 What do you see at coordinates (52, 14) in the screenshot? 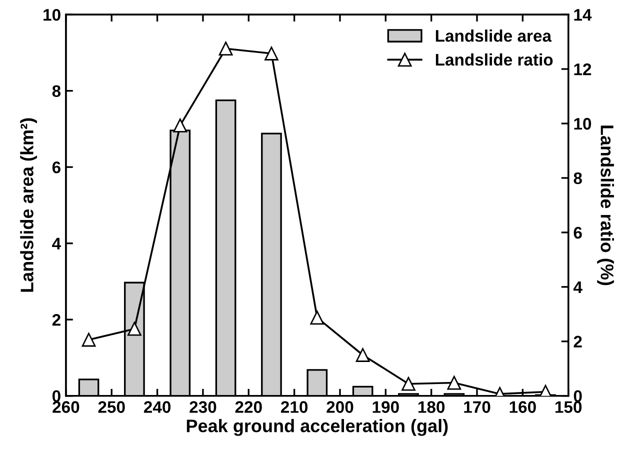
I see `y-tick-label: 10` at bounding box center [52, 14].